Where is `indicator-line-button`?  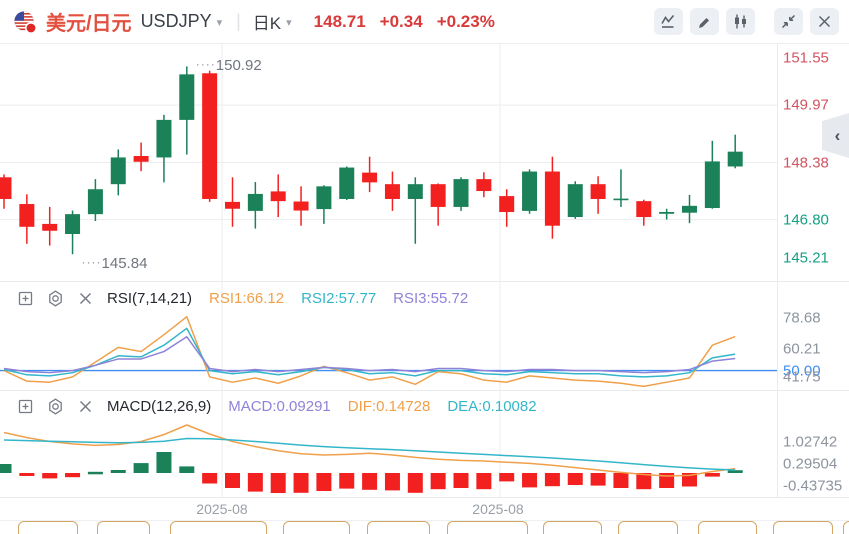 indicator-line-button is located at coordinates (668, 21).